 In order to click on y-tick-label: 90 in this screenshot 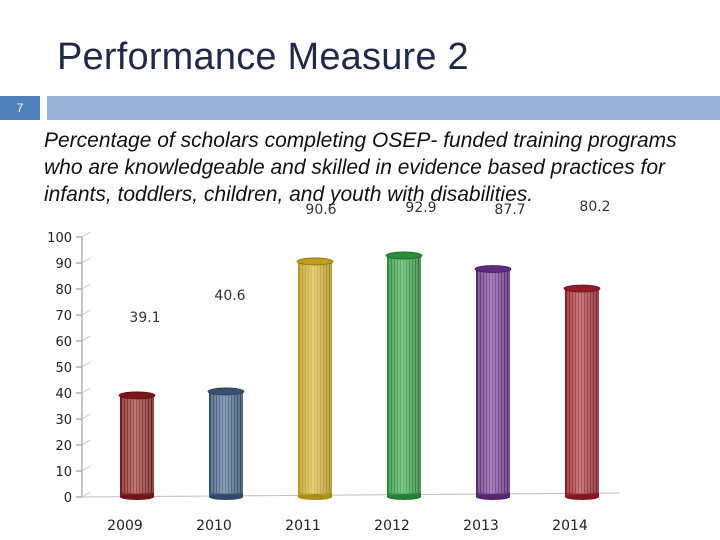, I will do `click(63, 264)`.